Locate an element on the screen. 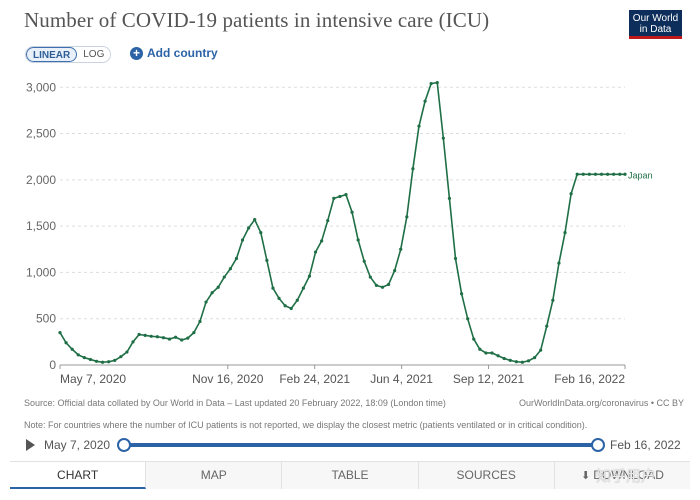 This screenshot has width=700, height=500. tab-map: MAP is located at coordinates (214, 475).